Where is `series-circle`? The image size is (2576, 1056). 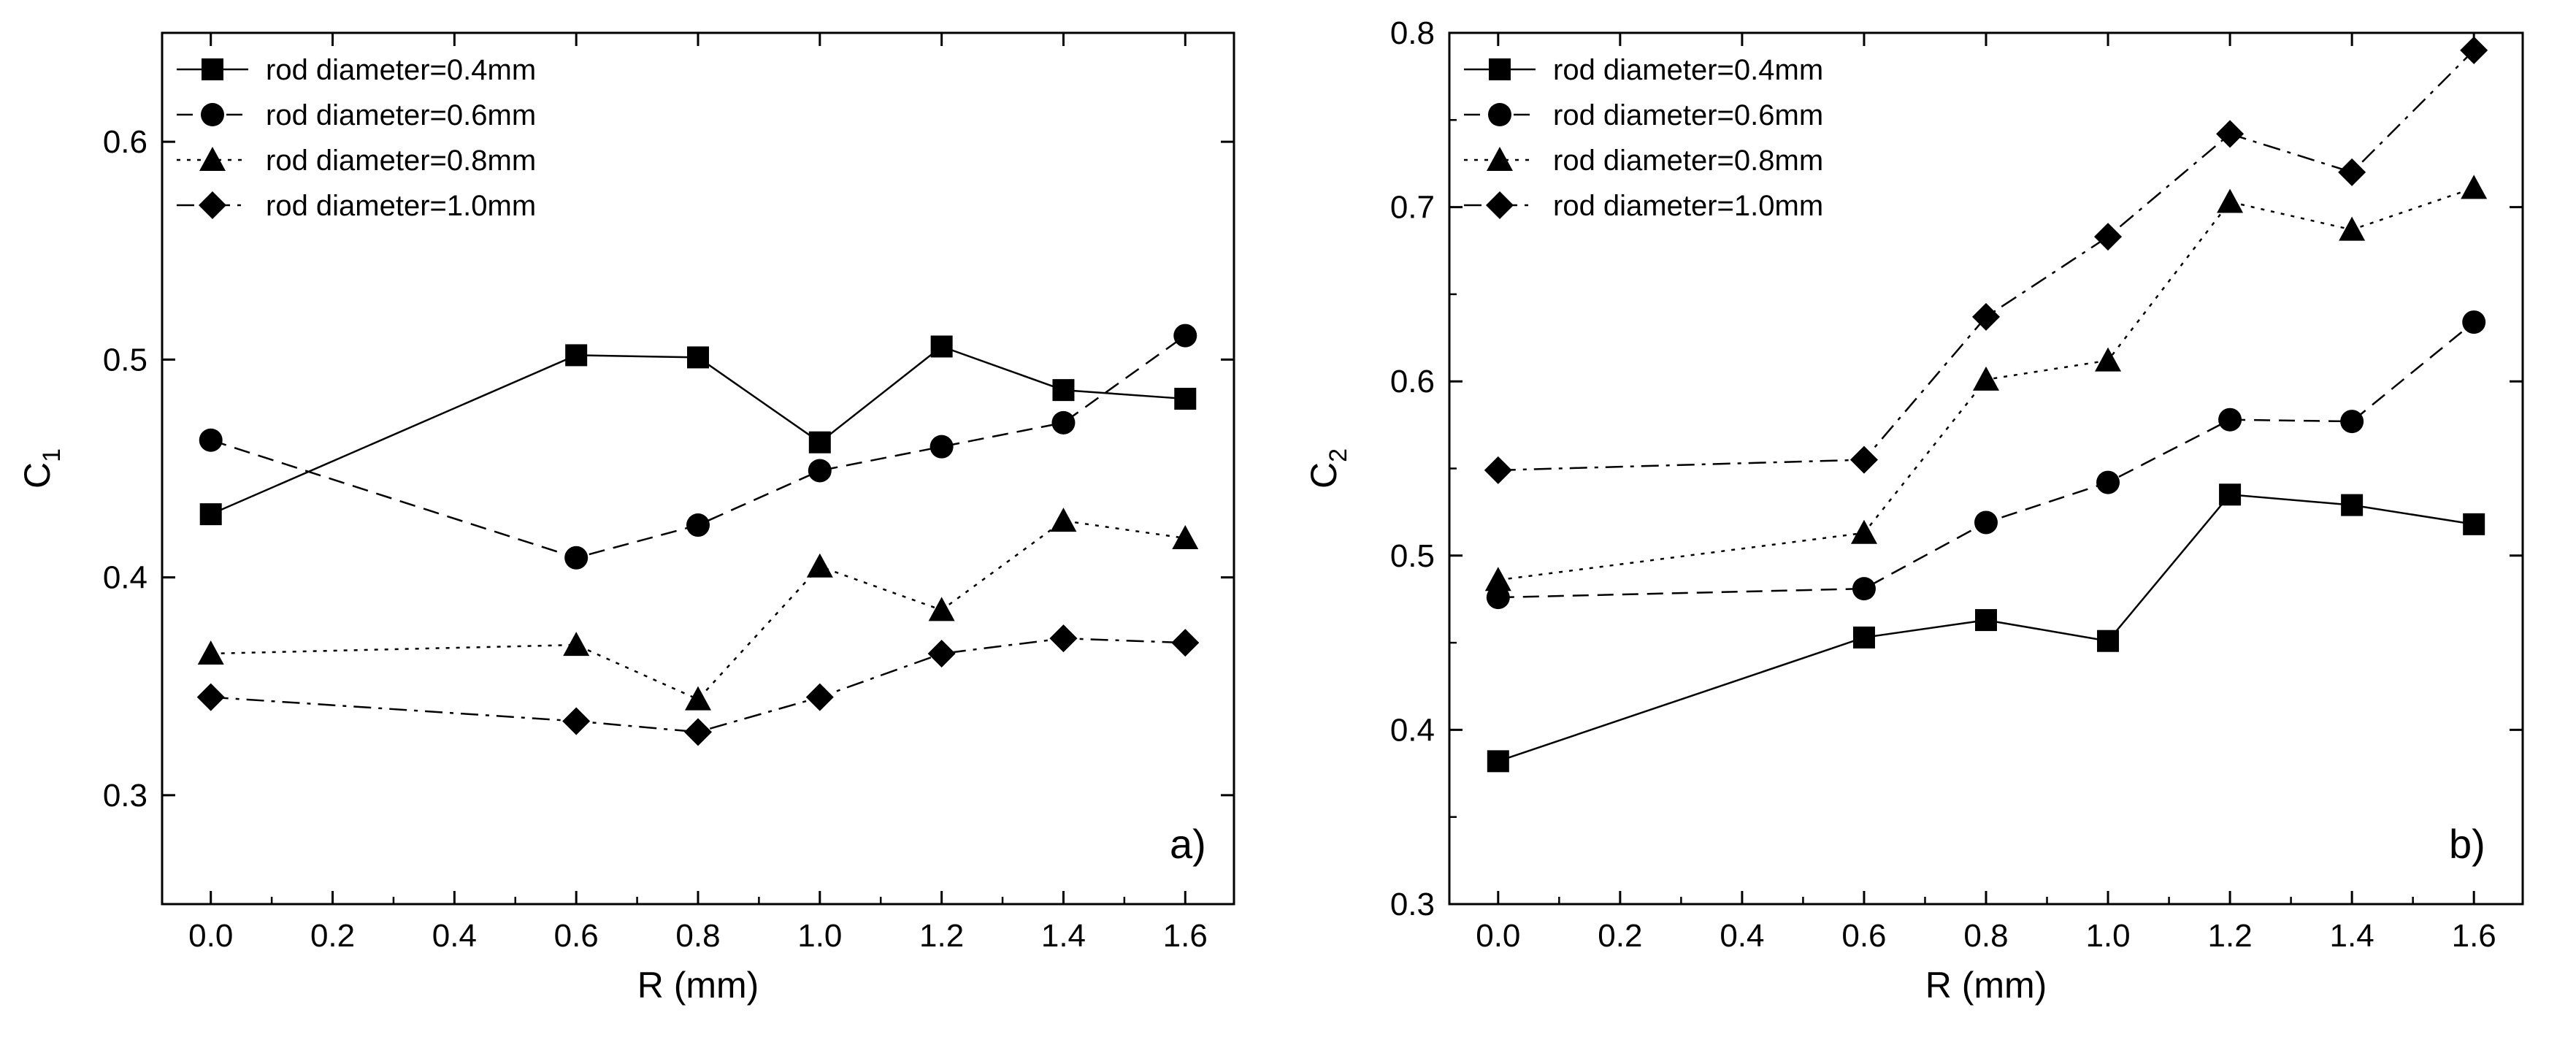
series-circle is located at coordinates (1986, 460).